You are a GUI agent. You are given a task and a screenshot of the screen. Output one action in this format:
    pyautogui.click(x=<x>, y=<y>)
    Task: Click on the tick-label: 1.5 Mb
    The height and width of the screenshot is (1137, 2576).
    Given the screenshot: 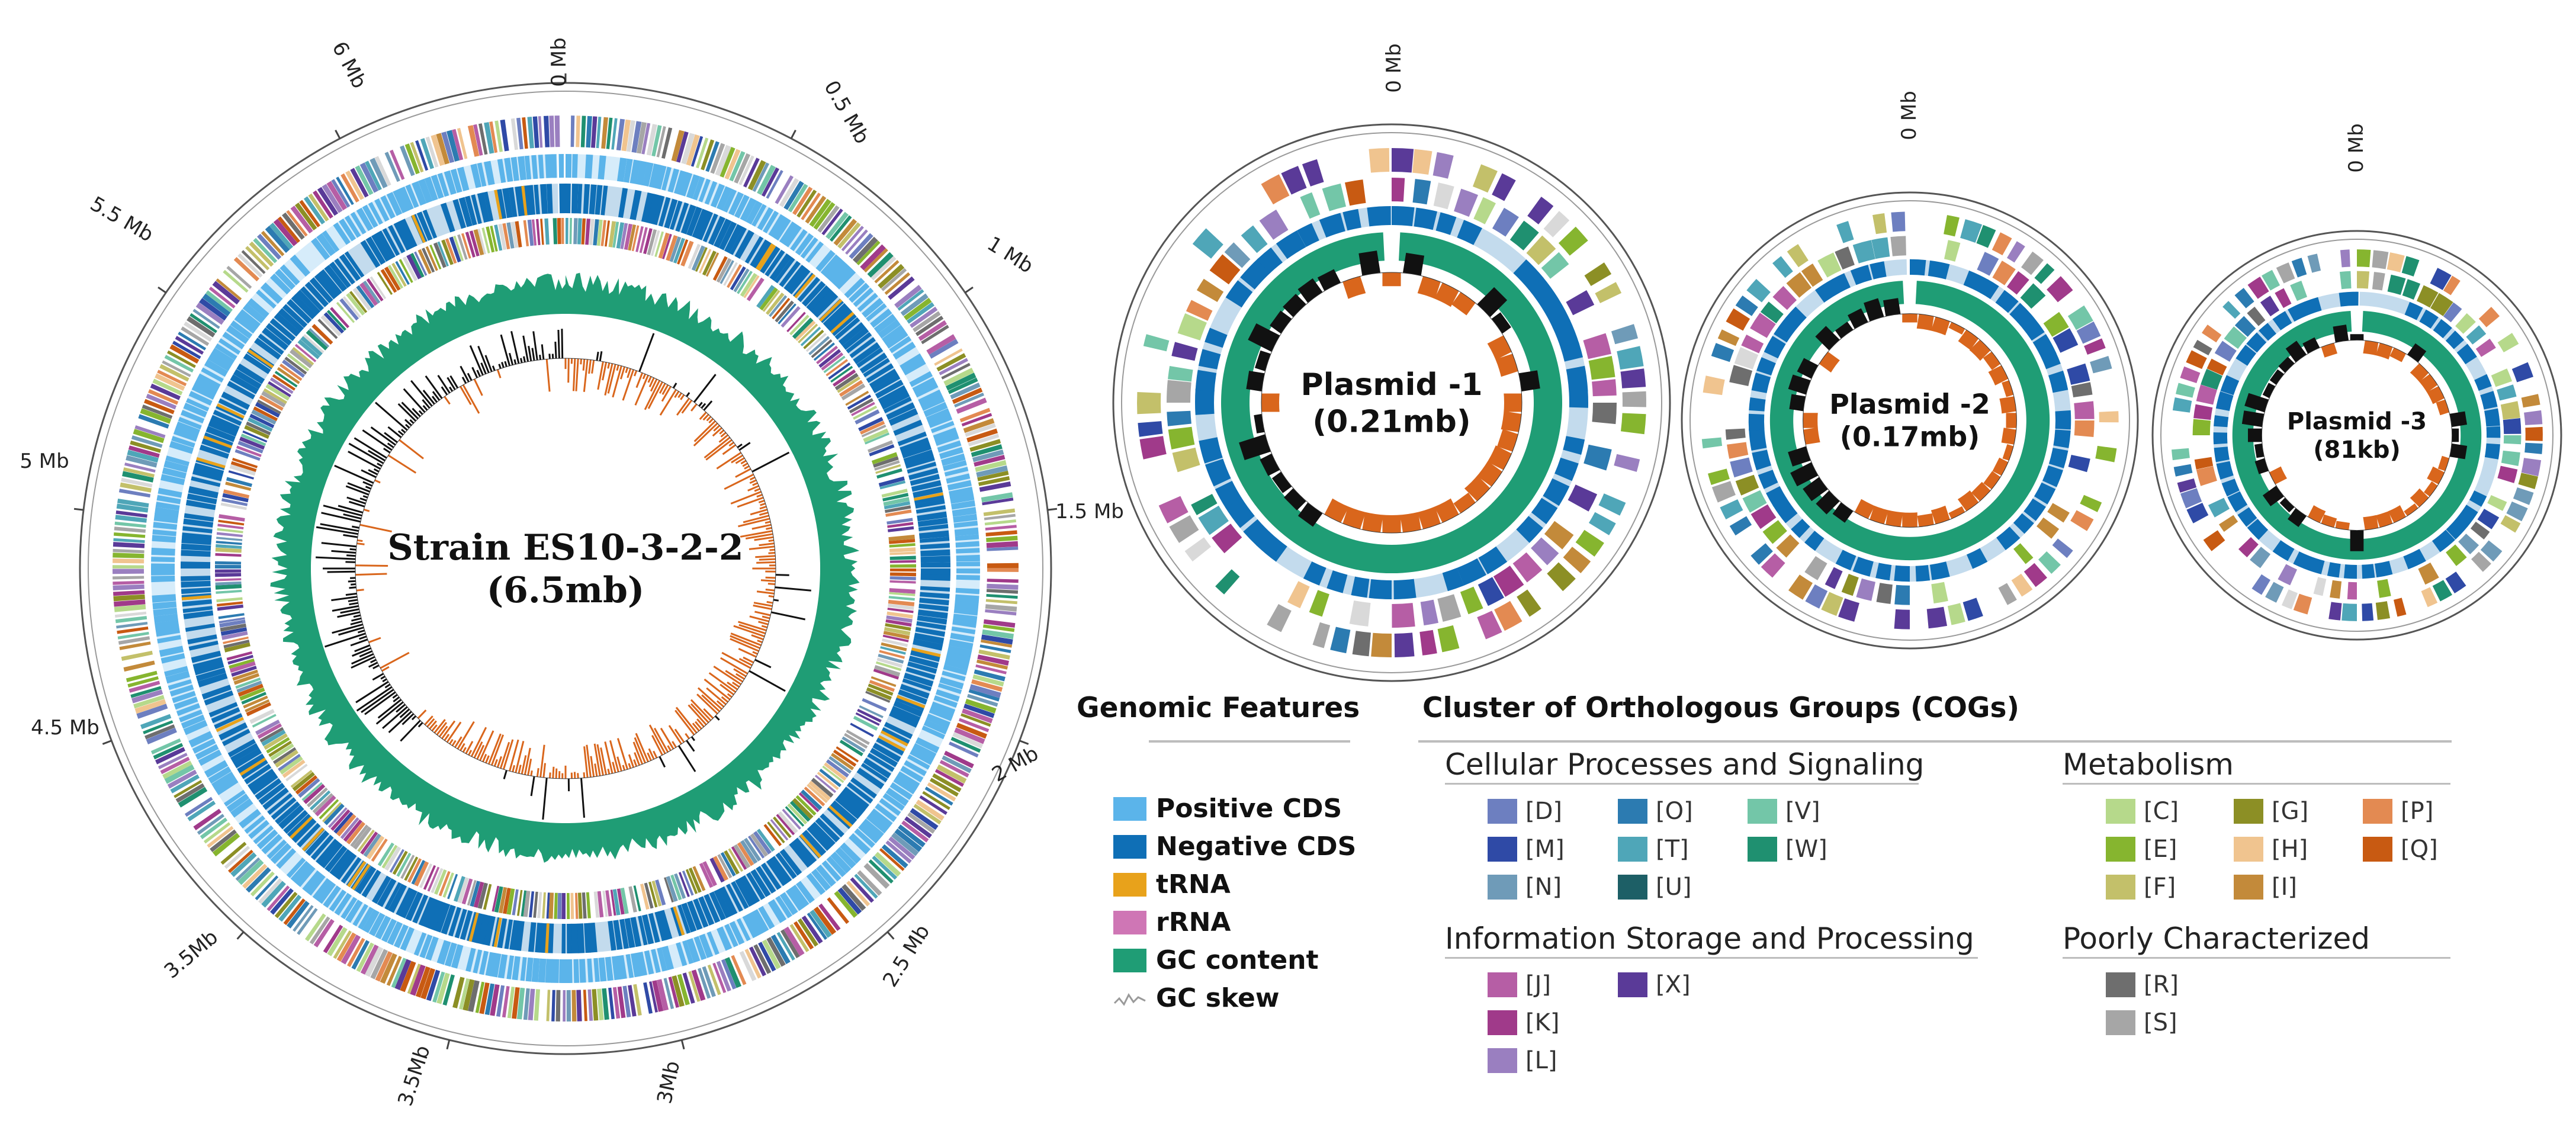 What is the action you would take?
    pyautogui.click(x=1089, y=511)
    